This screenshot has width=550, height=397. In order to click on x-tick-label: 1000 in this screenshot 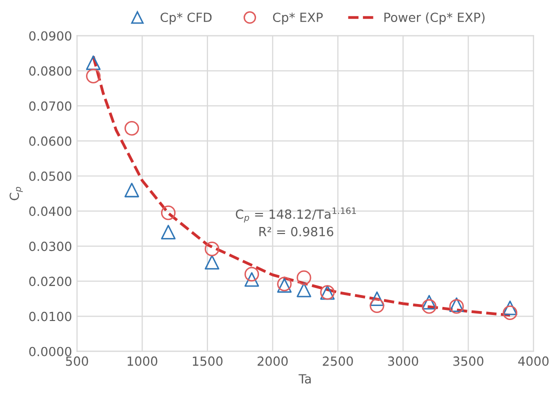, I will do `click(143, 361)`.